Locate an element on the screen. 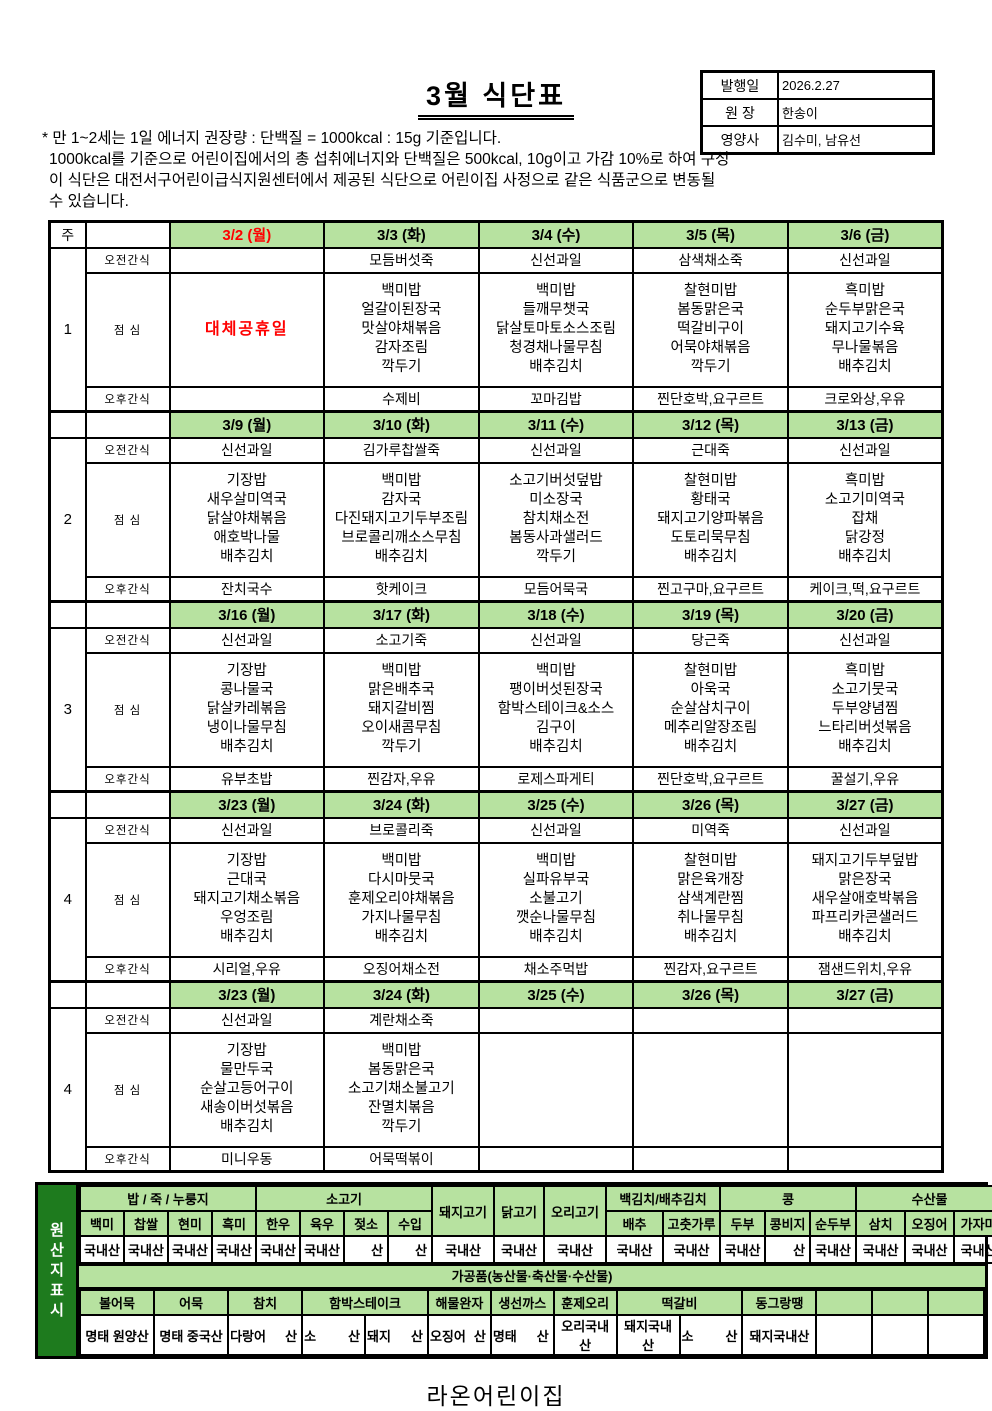  origin-value-left: 오징어 is located at coordinates (447, 1336).